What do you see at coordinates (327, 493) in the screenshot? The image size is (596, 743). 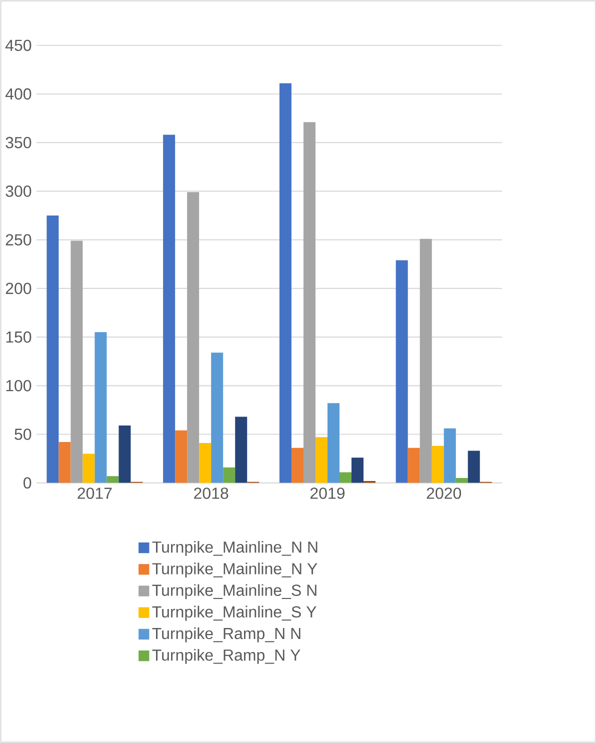 I see `x-tick-label: 2019` at bounding box center [327, 493].